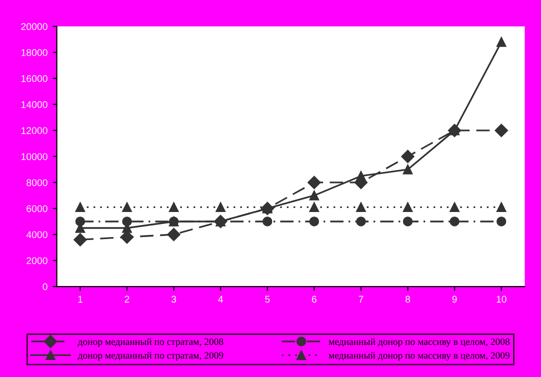  What do you see at coordinates (127, 299) in the screenshot?
I see `x-tick-label: 2` at bounding box center [127, 299].